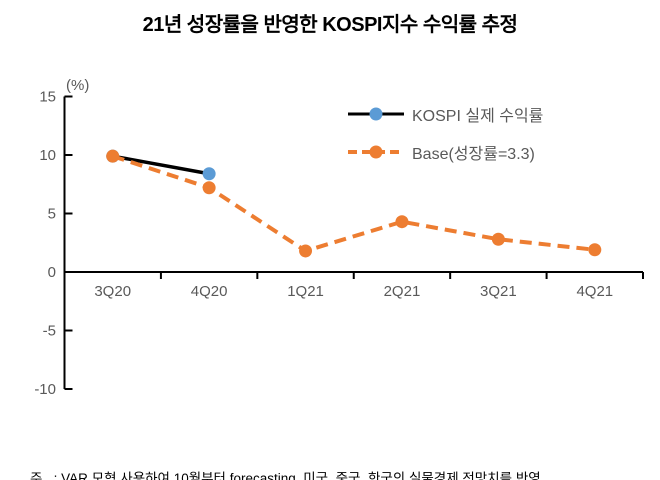 The height and width of the screenshot is (480, 660). What do you see at coordinates (305, 291) in the screenshot?
I see `x-tick-label: 1Q21` at bounding box center [305, 291].